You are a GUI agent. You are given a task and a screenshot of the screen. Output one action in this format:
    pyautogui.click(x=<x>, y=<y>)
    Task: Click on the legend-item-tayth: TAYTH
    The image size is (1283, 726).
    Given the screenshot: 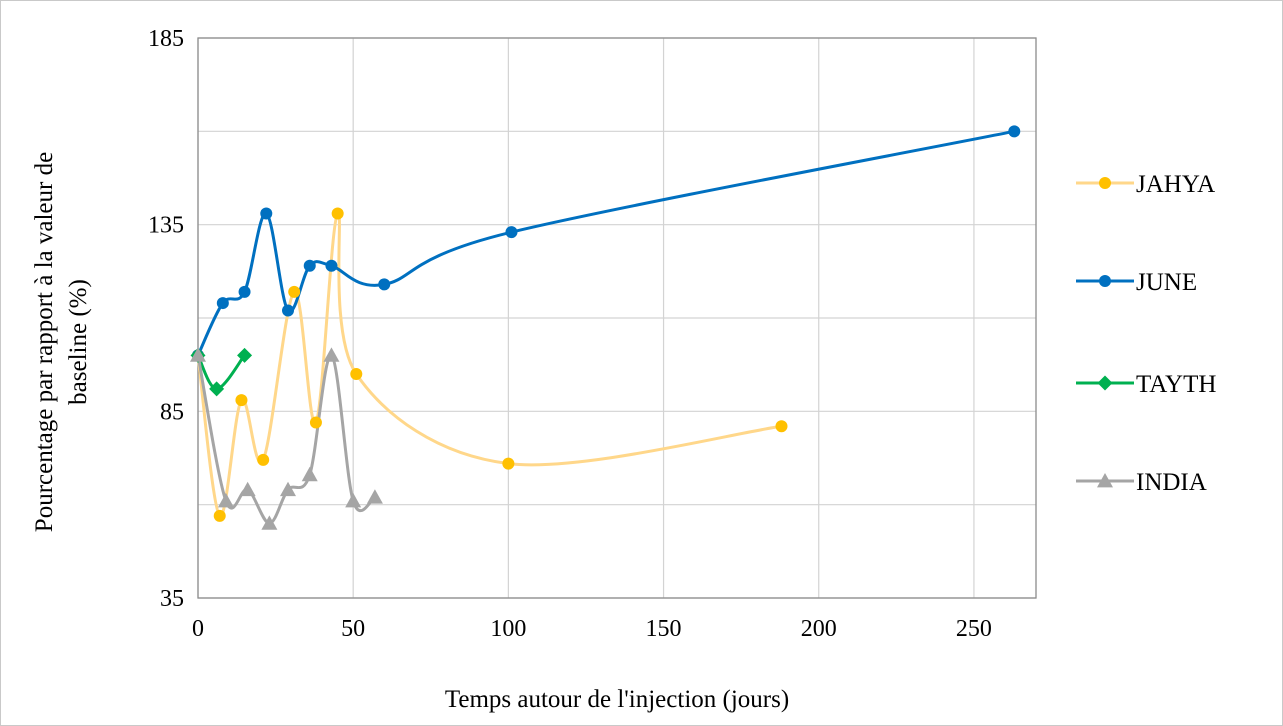 What is the action you would take?
    pyautogui.click(x=1146, y=384)
    